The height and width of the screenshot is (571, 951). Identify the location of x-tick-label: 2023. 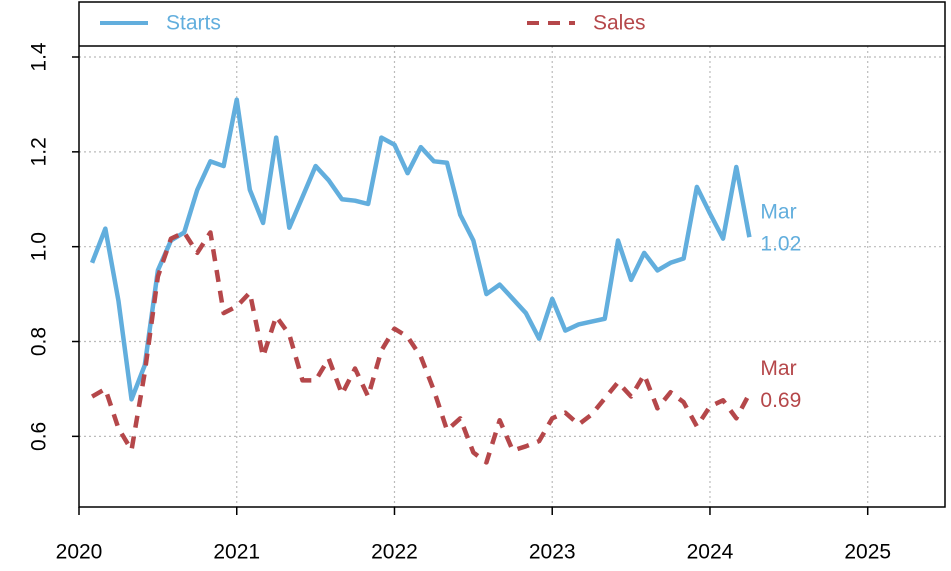
(552, 552).